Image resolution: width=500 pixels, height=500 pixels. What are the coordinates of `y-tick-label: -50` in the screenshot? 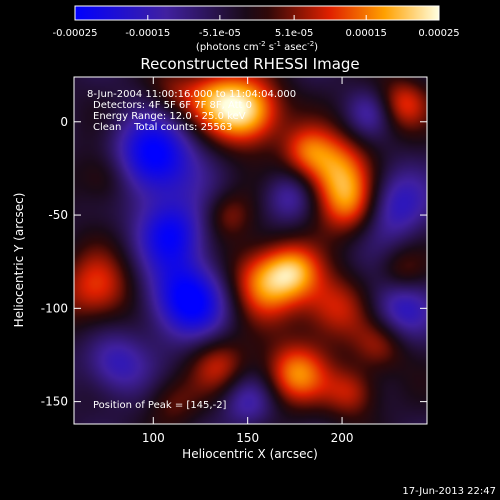 It's located at (58, 215).